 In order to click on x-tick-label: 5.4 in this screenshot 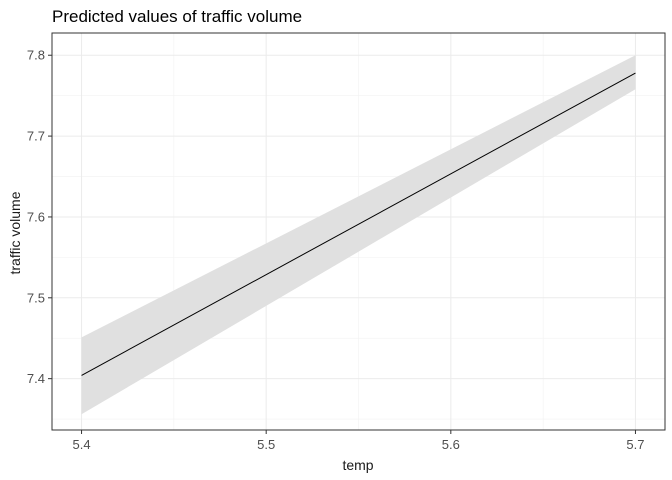, I will do `click(82, 444)`.